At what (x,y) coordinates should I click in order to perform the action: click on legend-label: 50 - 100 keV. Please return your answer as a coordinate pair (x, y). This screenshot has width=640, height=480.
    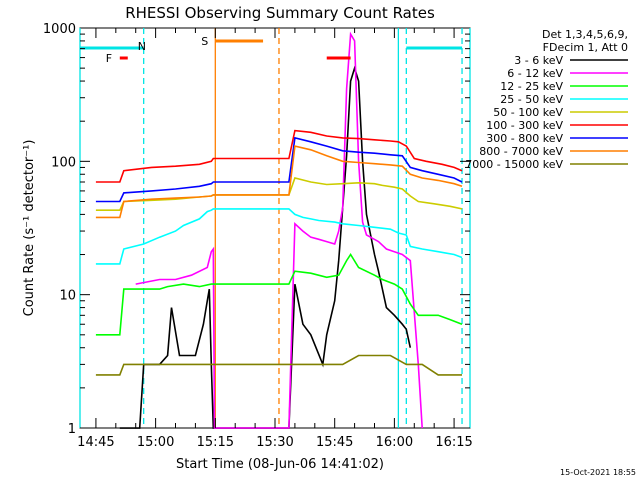
    Looking at the image, I should click on (528, 112).